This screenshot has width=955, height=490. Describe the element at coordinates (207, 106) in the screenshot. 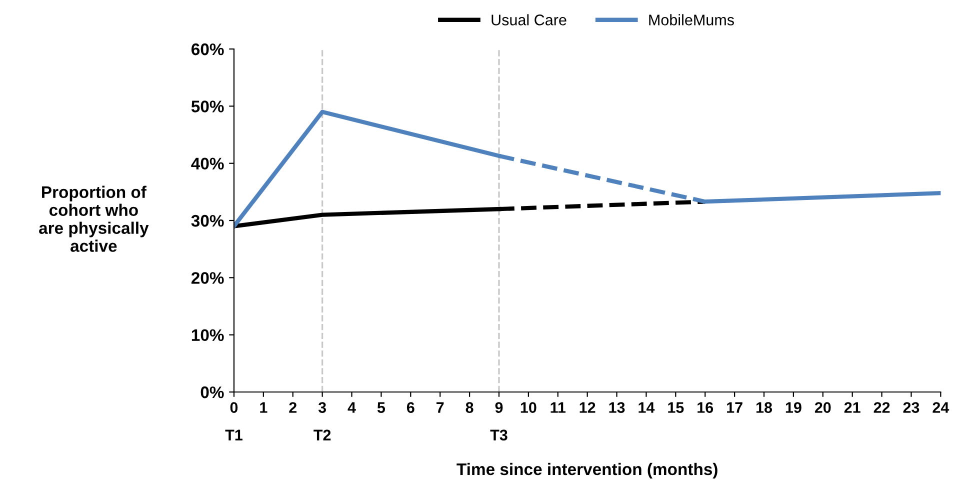

I see `y-tick-label: 50%` at that location.